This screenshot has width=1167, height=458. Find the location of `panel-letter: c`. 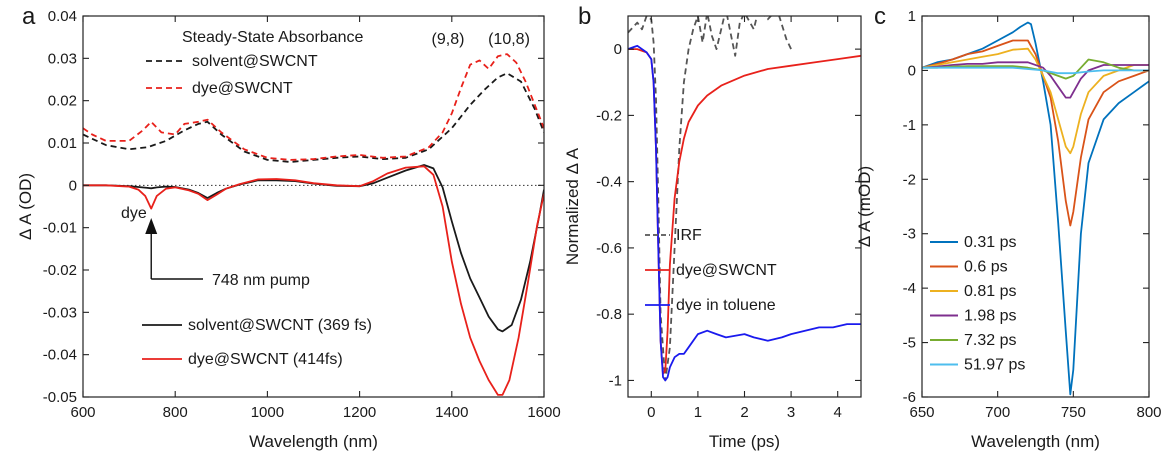

panel-letter: c is located at coordinates (880, 16).